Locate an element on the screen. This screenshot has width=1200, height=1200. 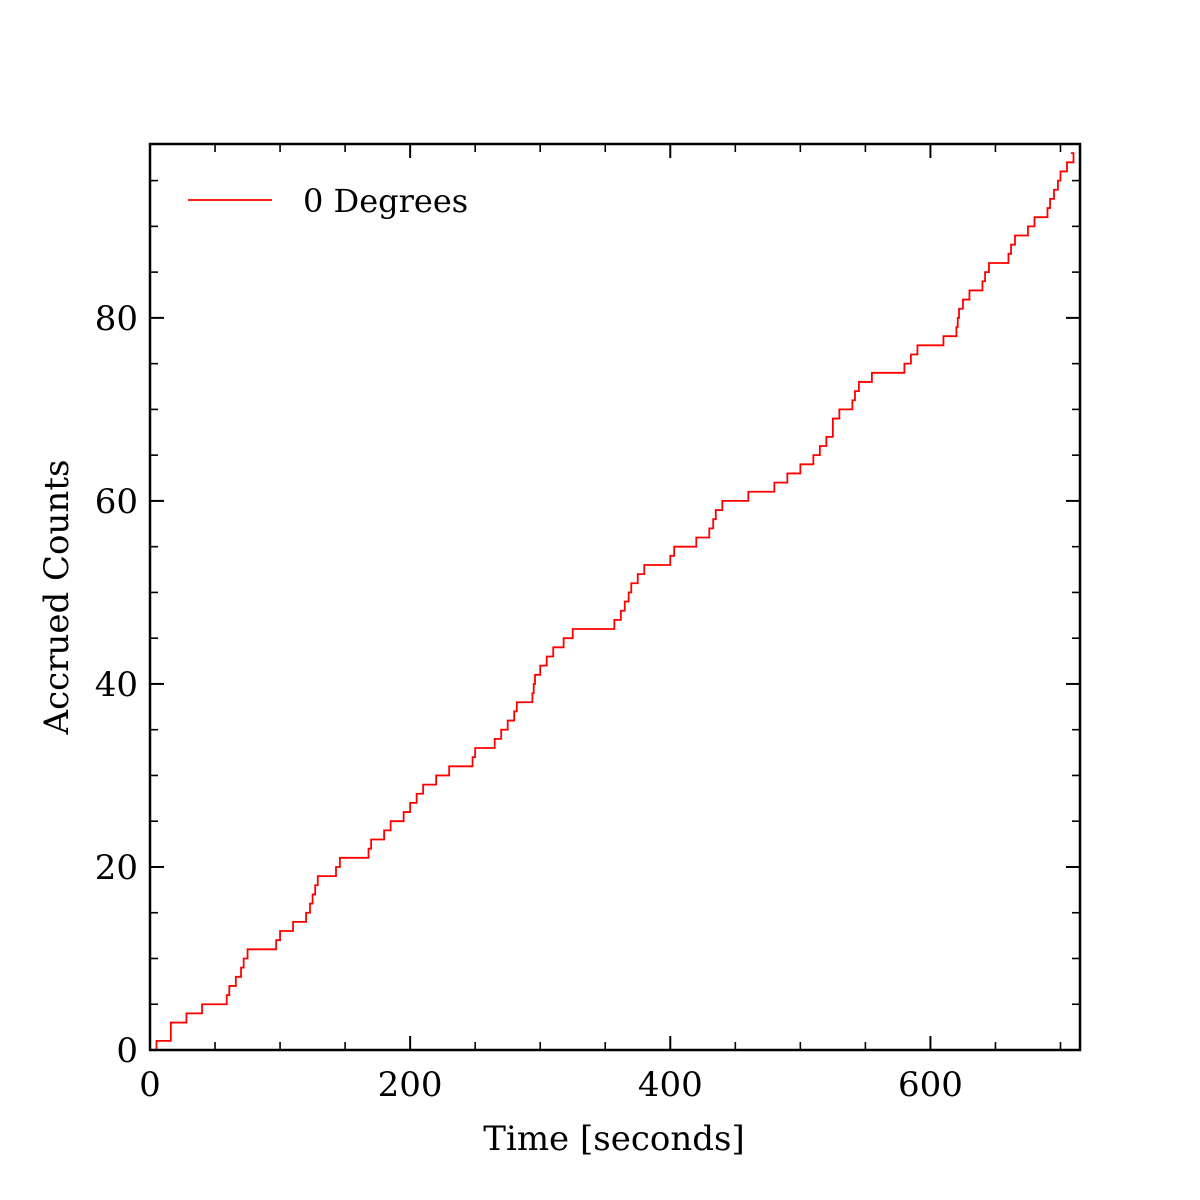
y-tick-label: 60 is located at coordinates (116, 502).